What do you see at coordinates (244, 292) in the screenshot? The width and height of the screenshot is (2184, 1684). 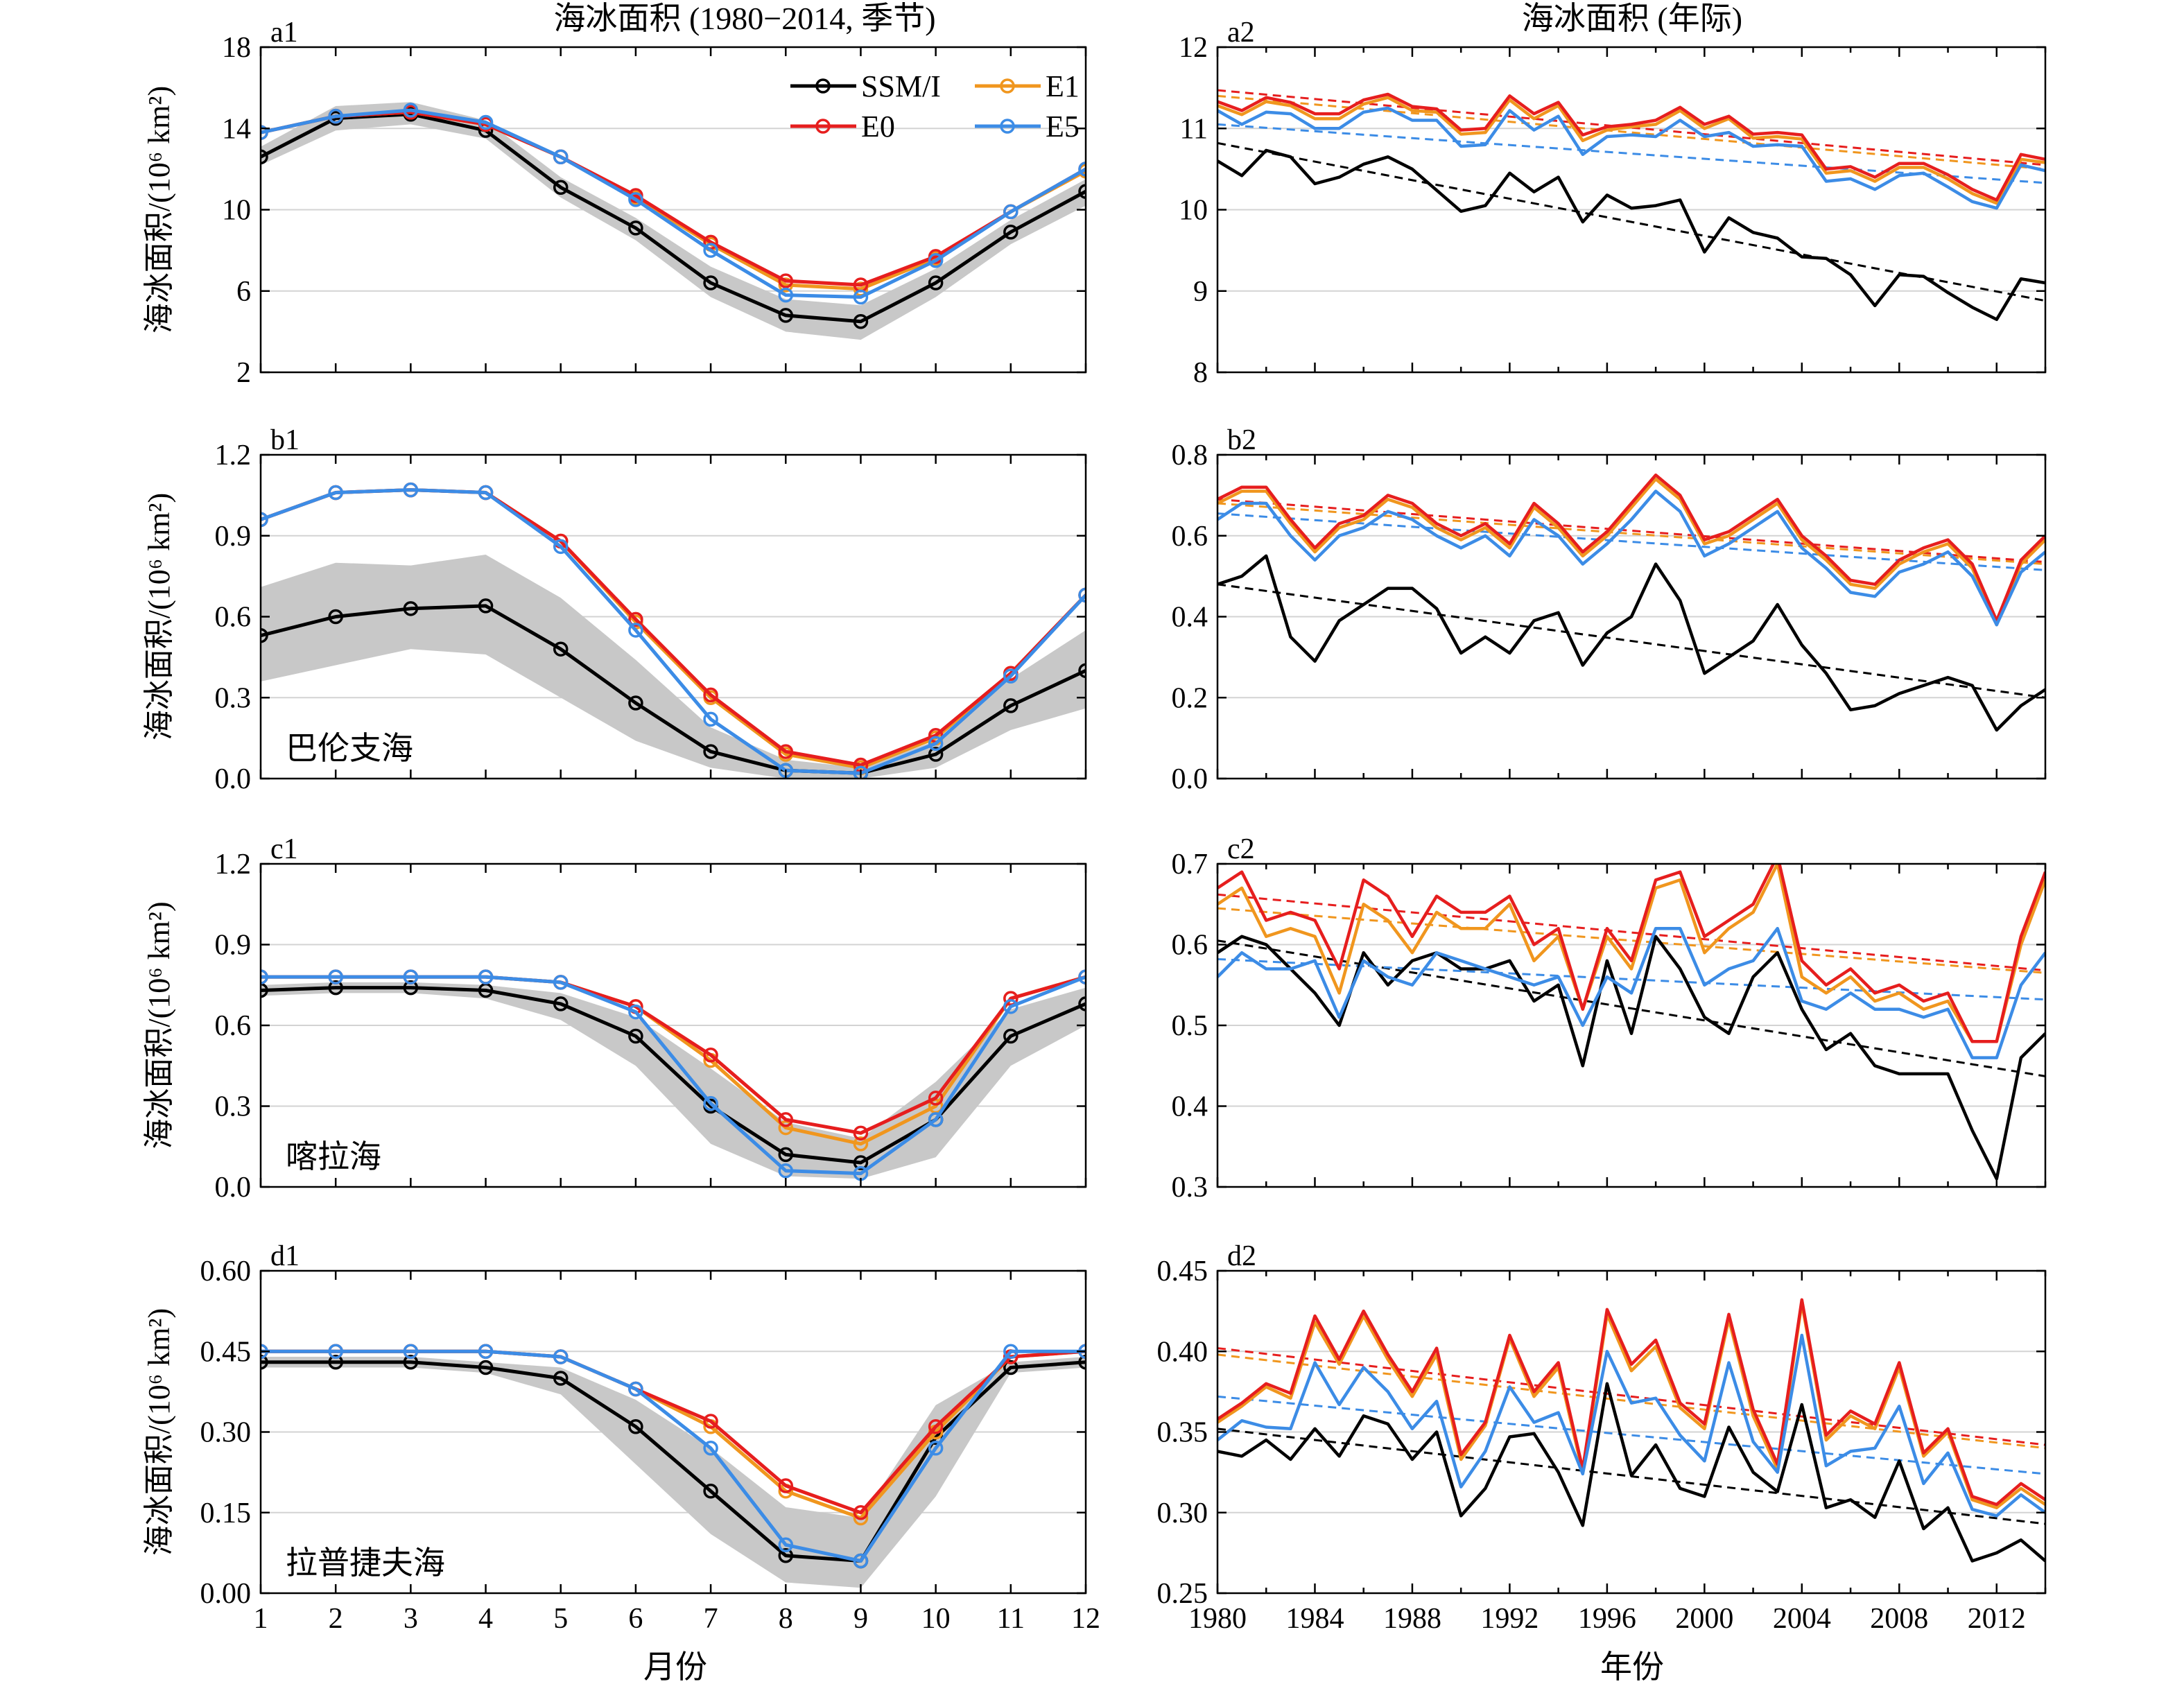 I see `ytick-label: 6` at bounding box center [244, 292].